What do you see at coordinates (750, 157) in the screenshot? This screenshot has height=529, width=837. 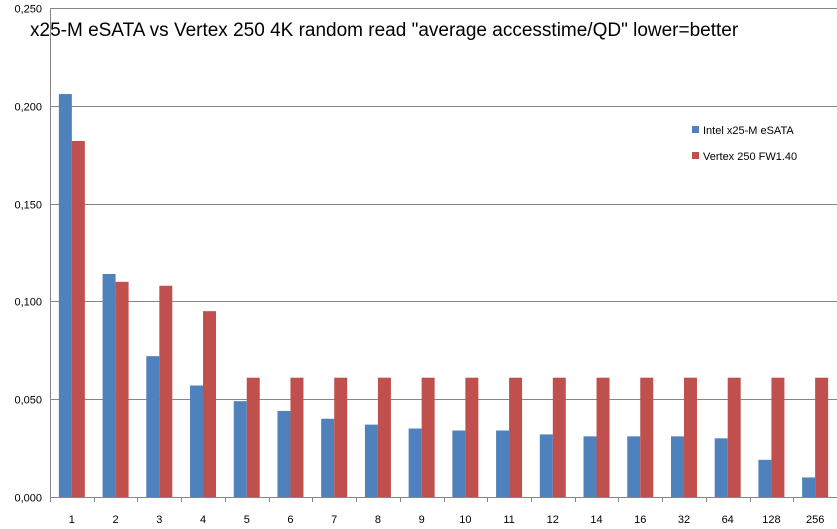 I see `legend-label: Vertex 250 FW1.40` at bounding box center [750, 157].